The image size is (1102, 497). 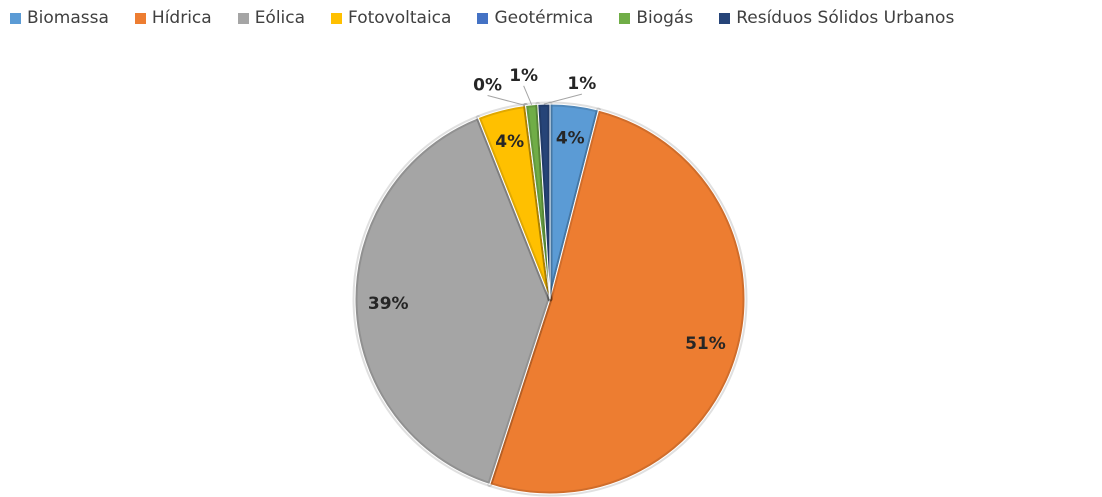 I want to click on legend-item: Biomassa, so click(x=59, y=18).